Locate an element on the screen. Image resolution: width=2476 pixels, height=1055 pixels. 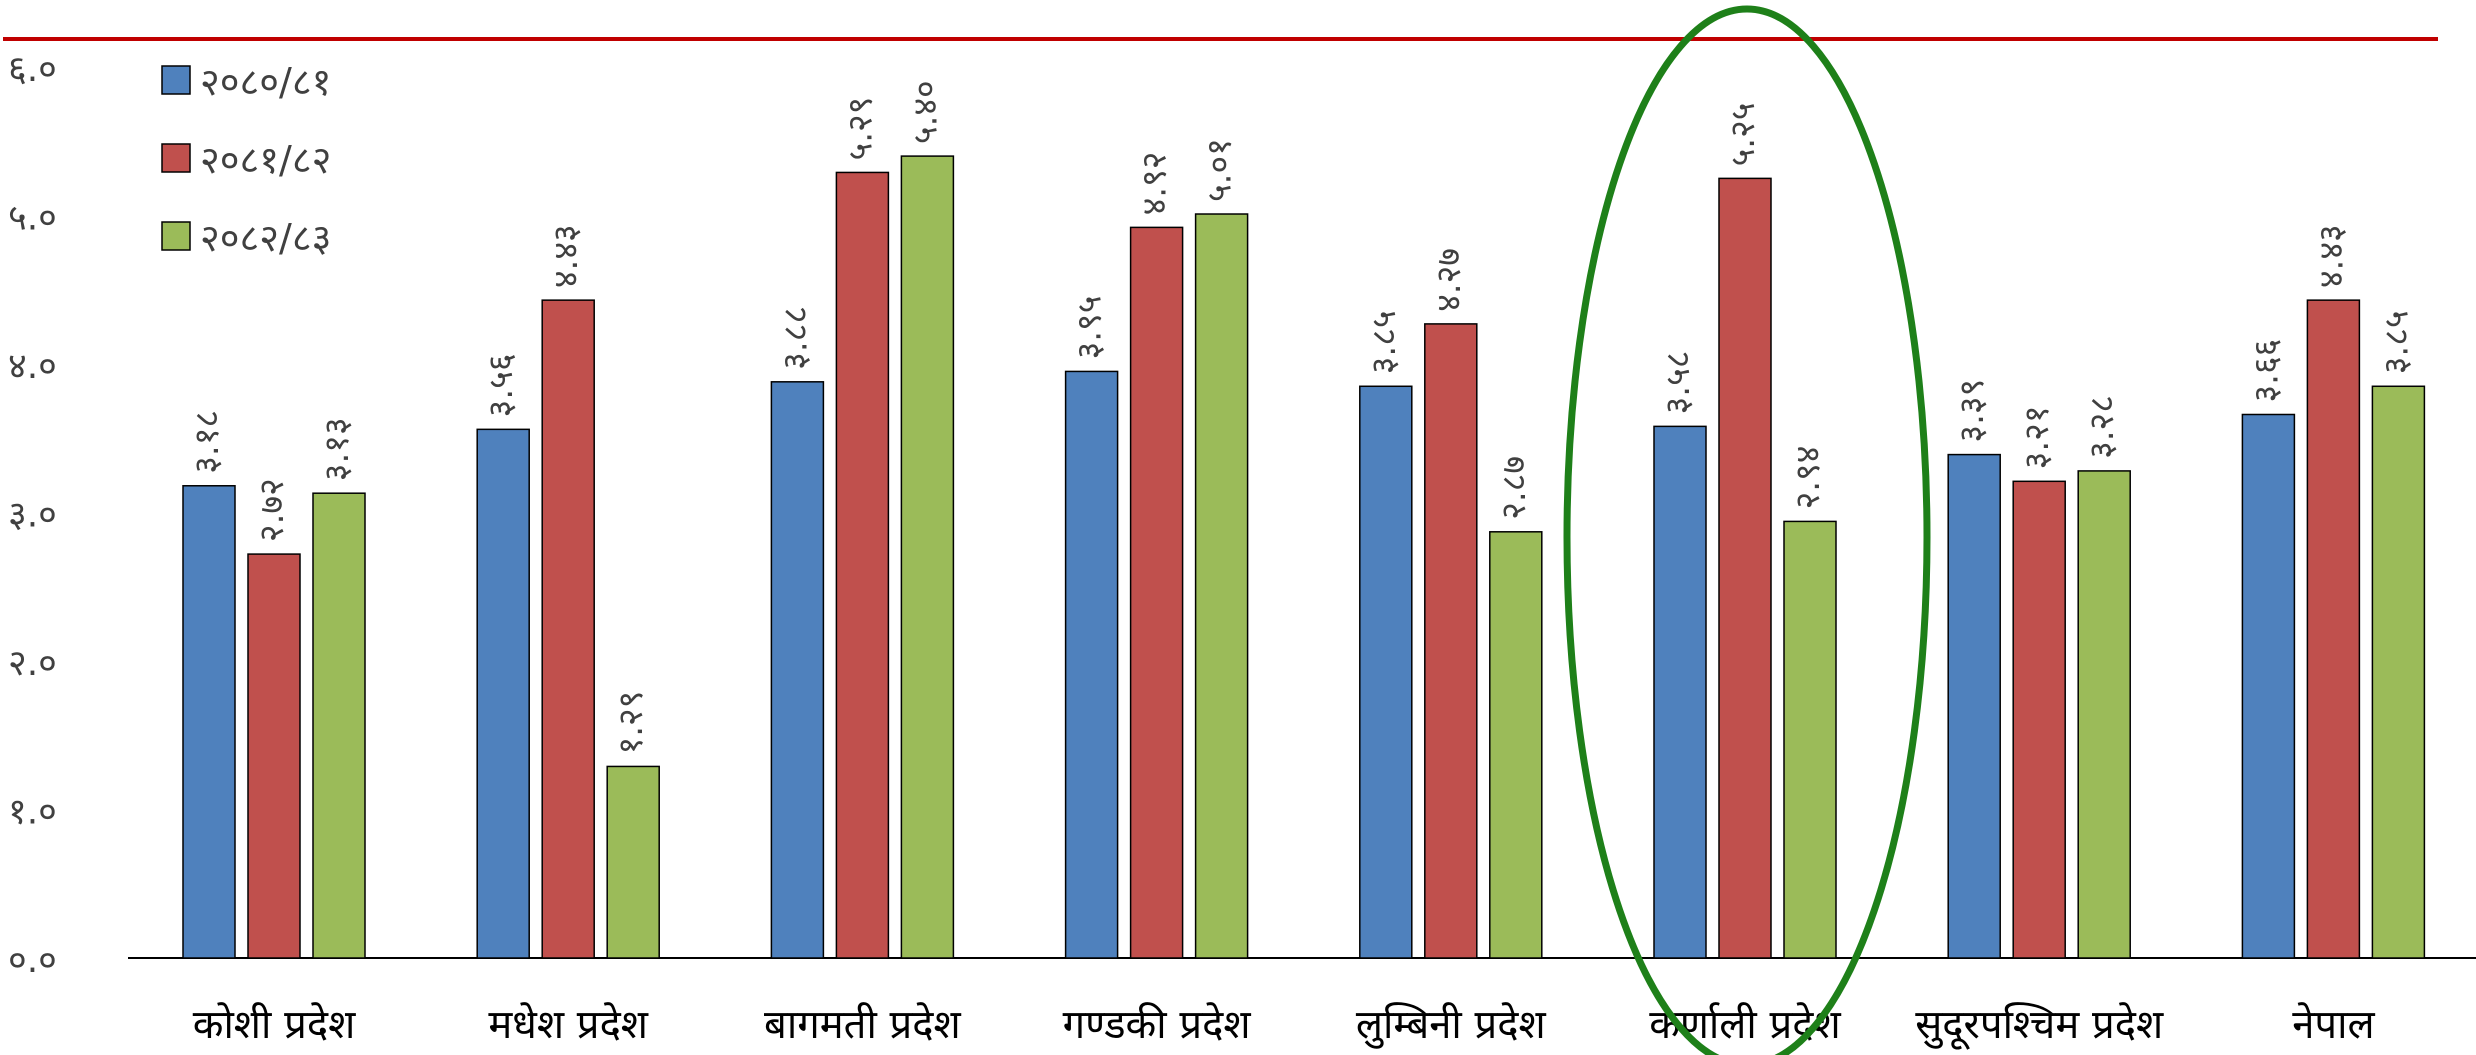
data-label: ३.५६ is located at coordinates (501, 385).